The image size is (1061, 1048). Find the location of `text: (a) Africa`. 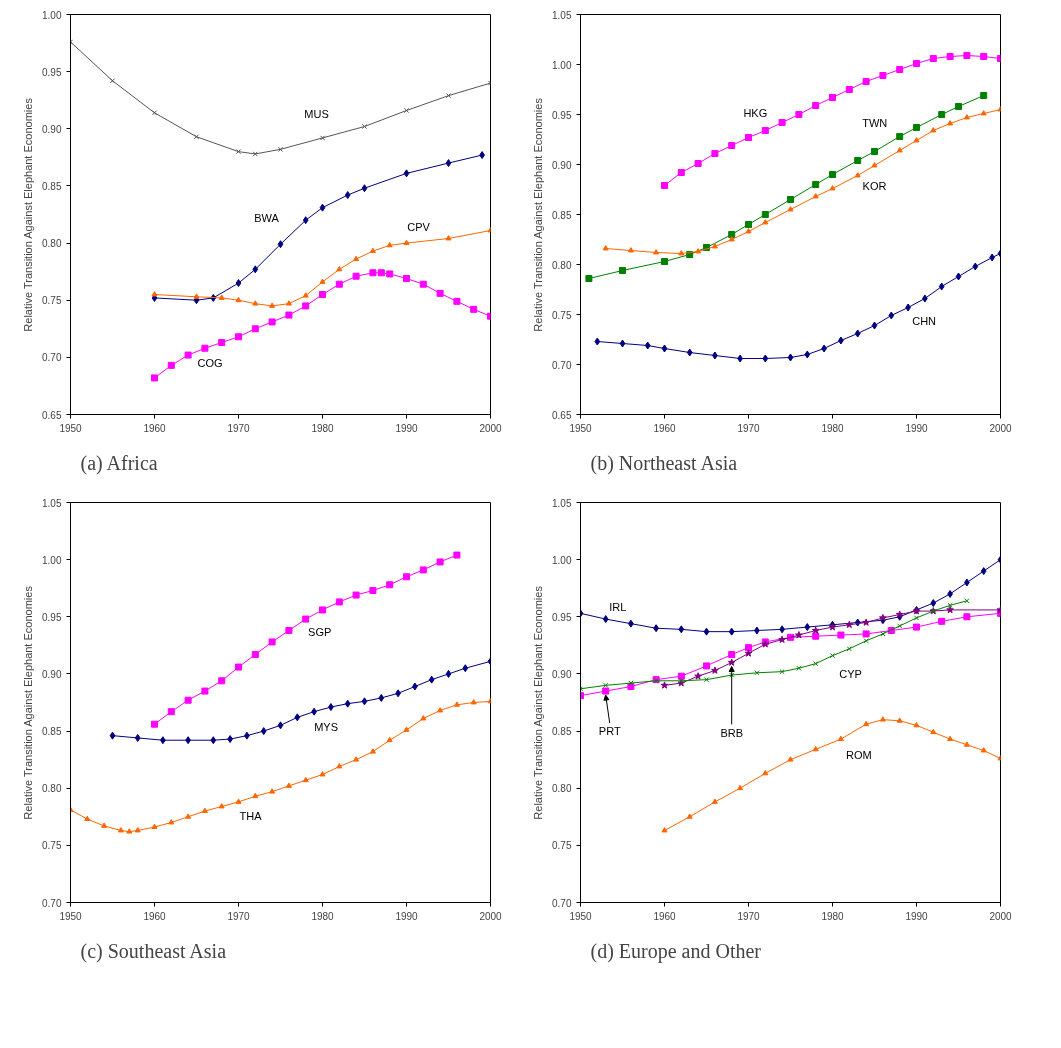

text: (a) Africa is located at coordinates (119, 463).